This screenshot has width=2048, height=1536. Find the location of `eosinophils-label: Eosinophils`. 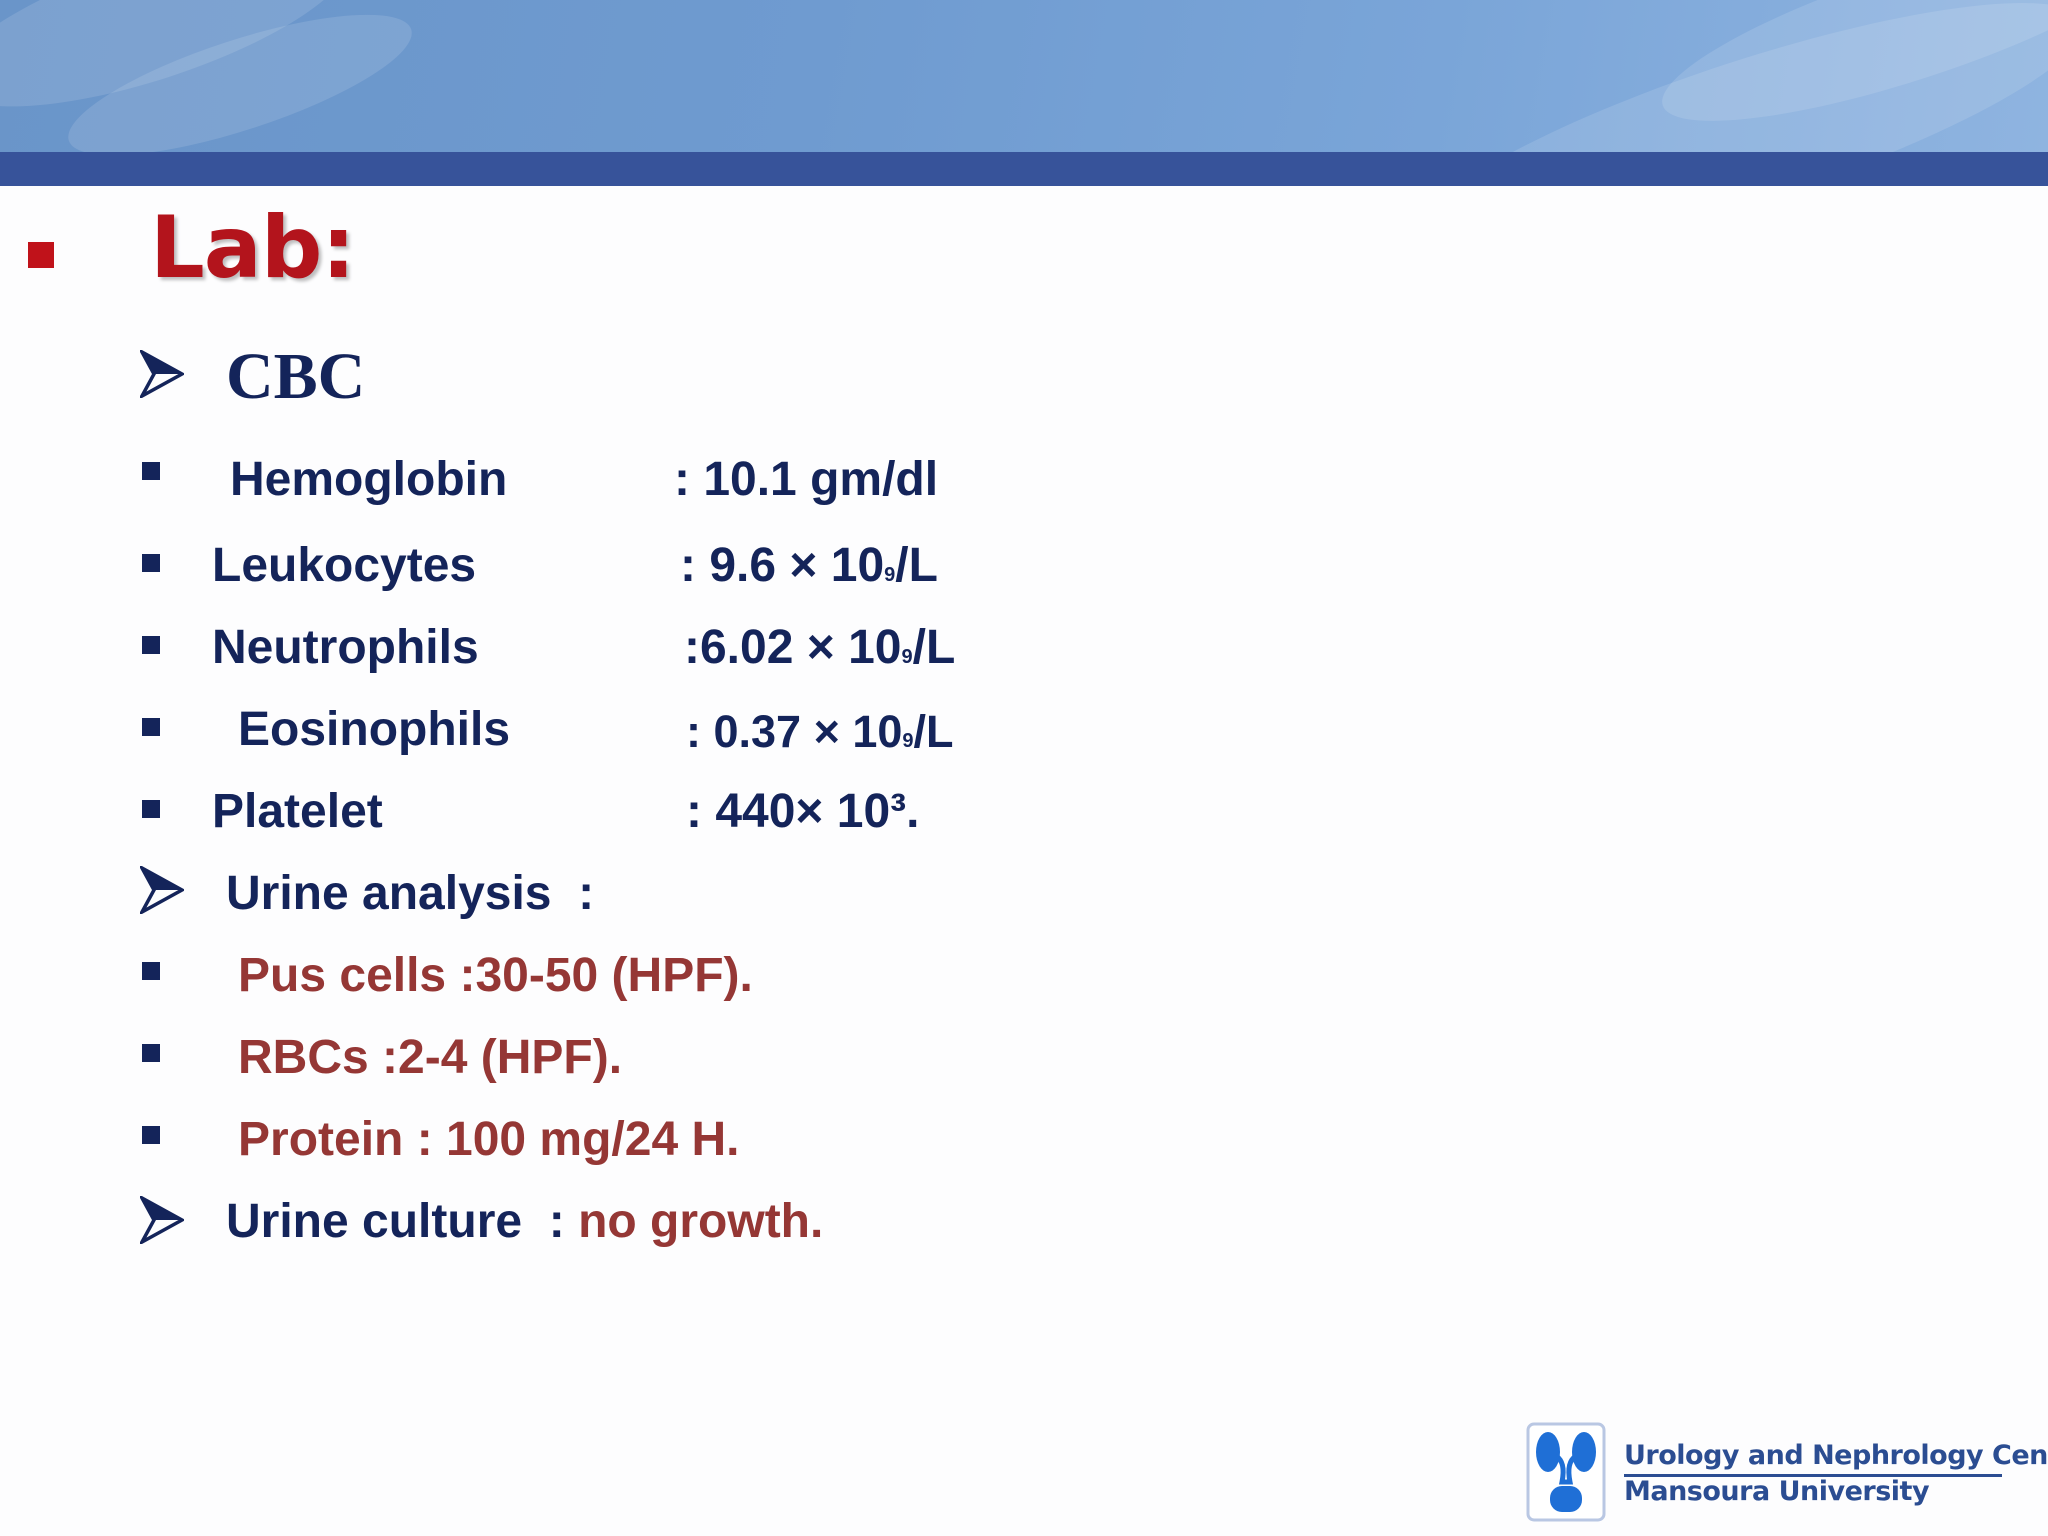

eosinophils-label: Eosinophils is located at coordinates (374, 729).